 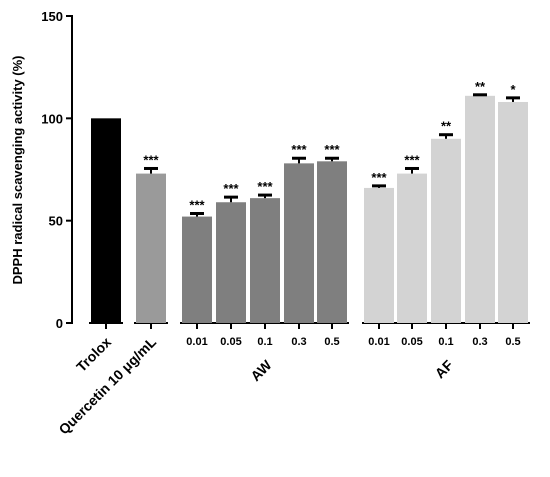 I want to click on y-tick-label: 0, so click(x=59, y=323).